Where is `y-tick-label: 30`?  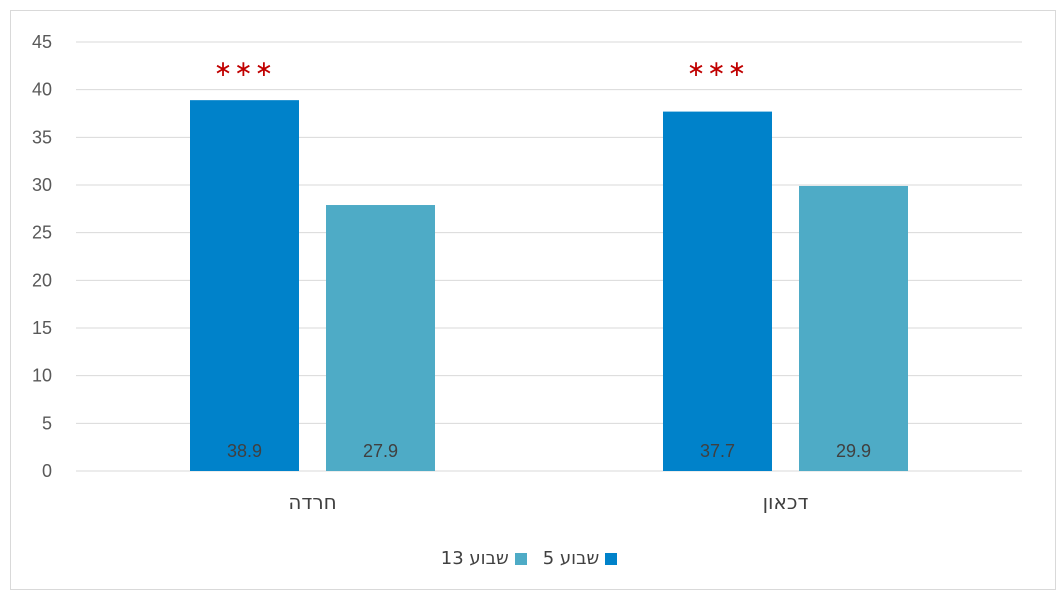
y-tick-label: 30 is located at coordinates (42, 185).